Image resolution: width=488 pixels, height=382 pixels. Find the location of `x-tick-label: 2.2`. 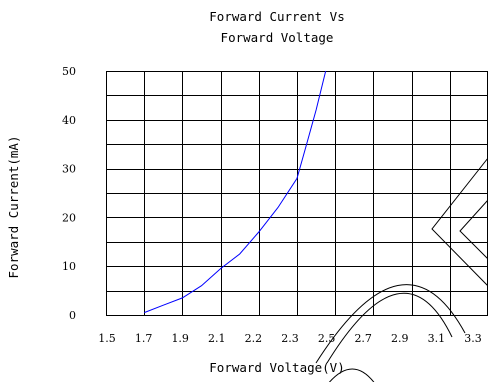

x-tick-label: 2.2 is located at coordinates (254, 338).